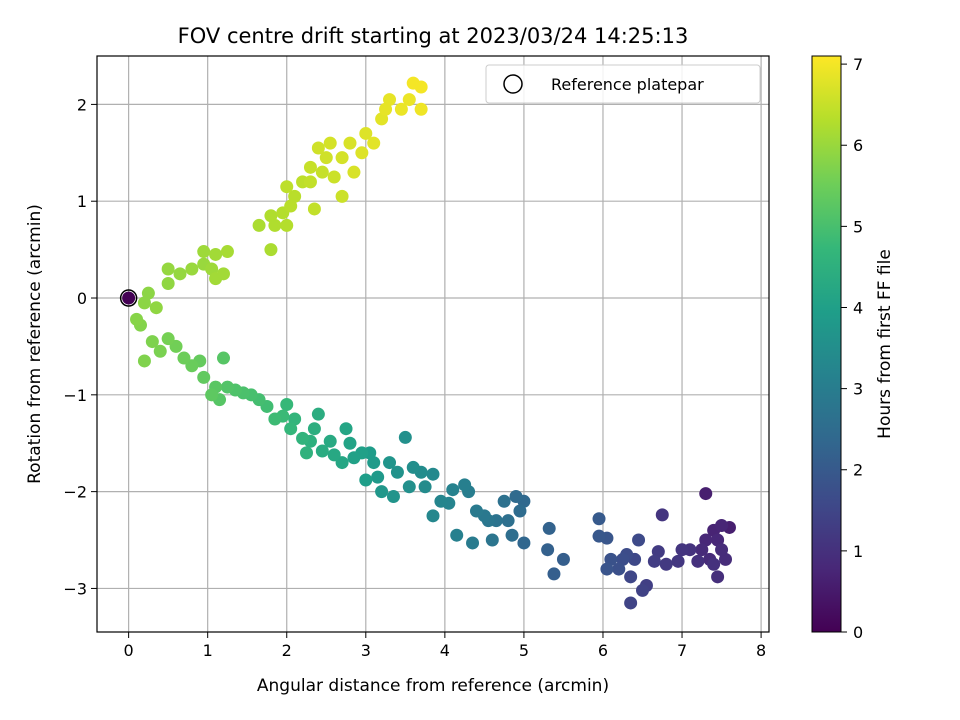  Describe the element at coordinates (82, 298) in the screenshot. I see `y-tick-label: 0` at that location.